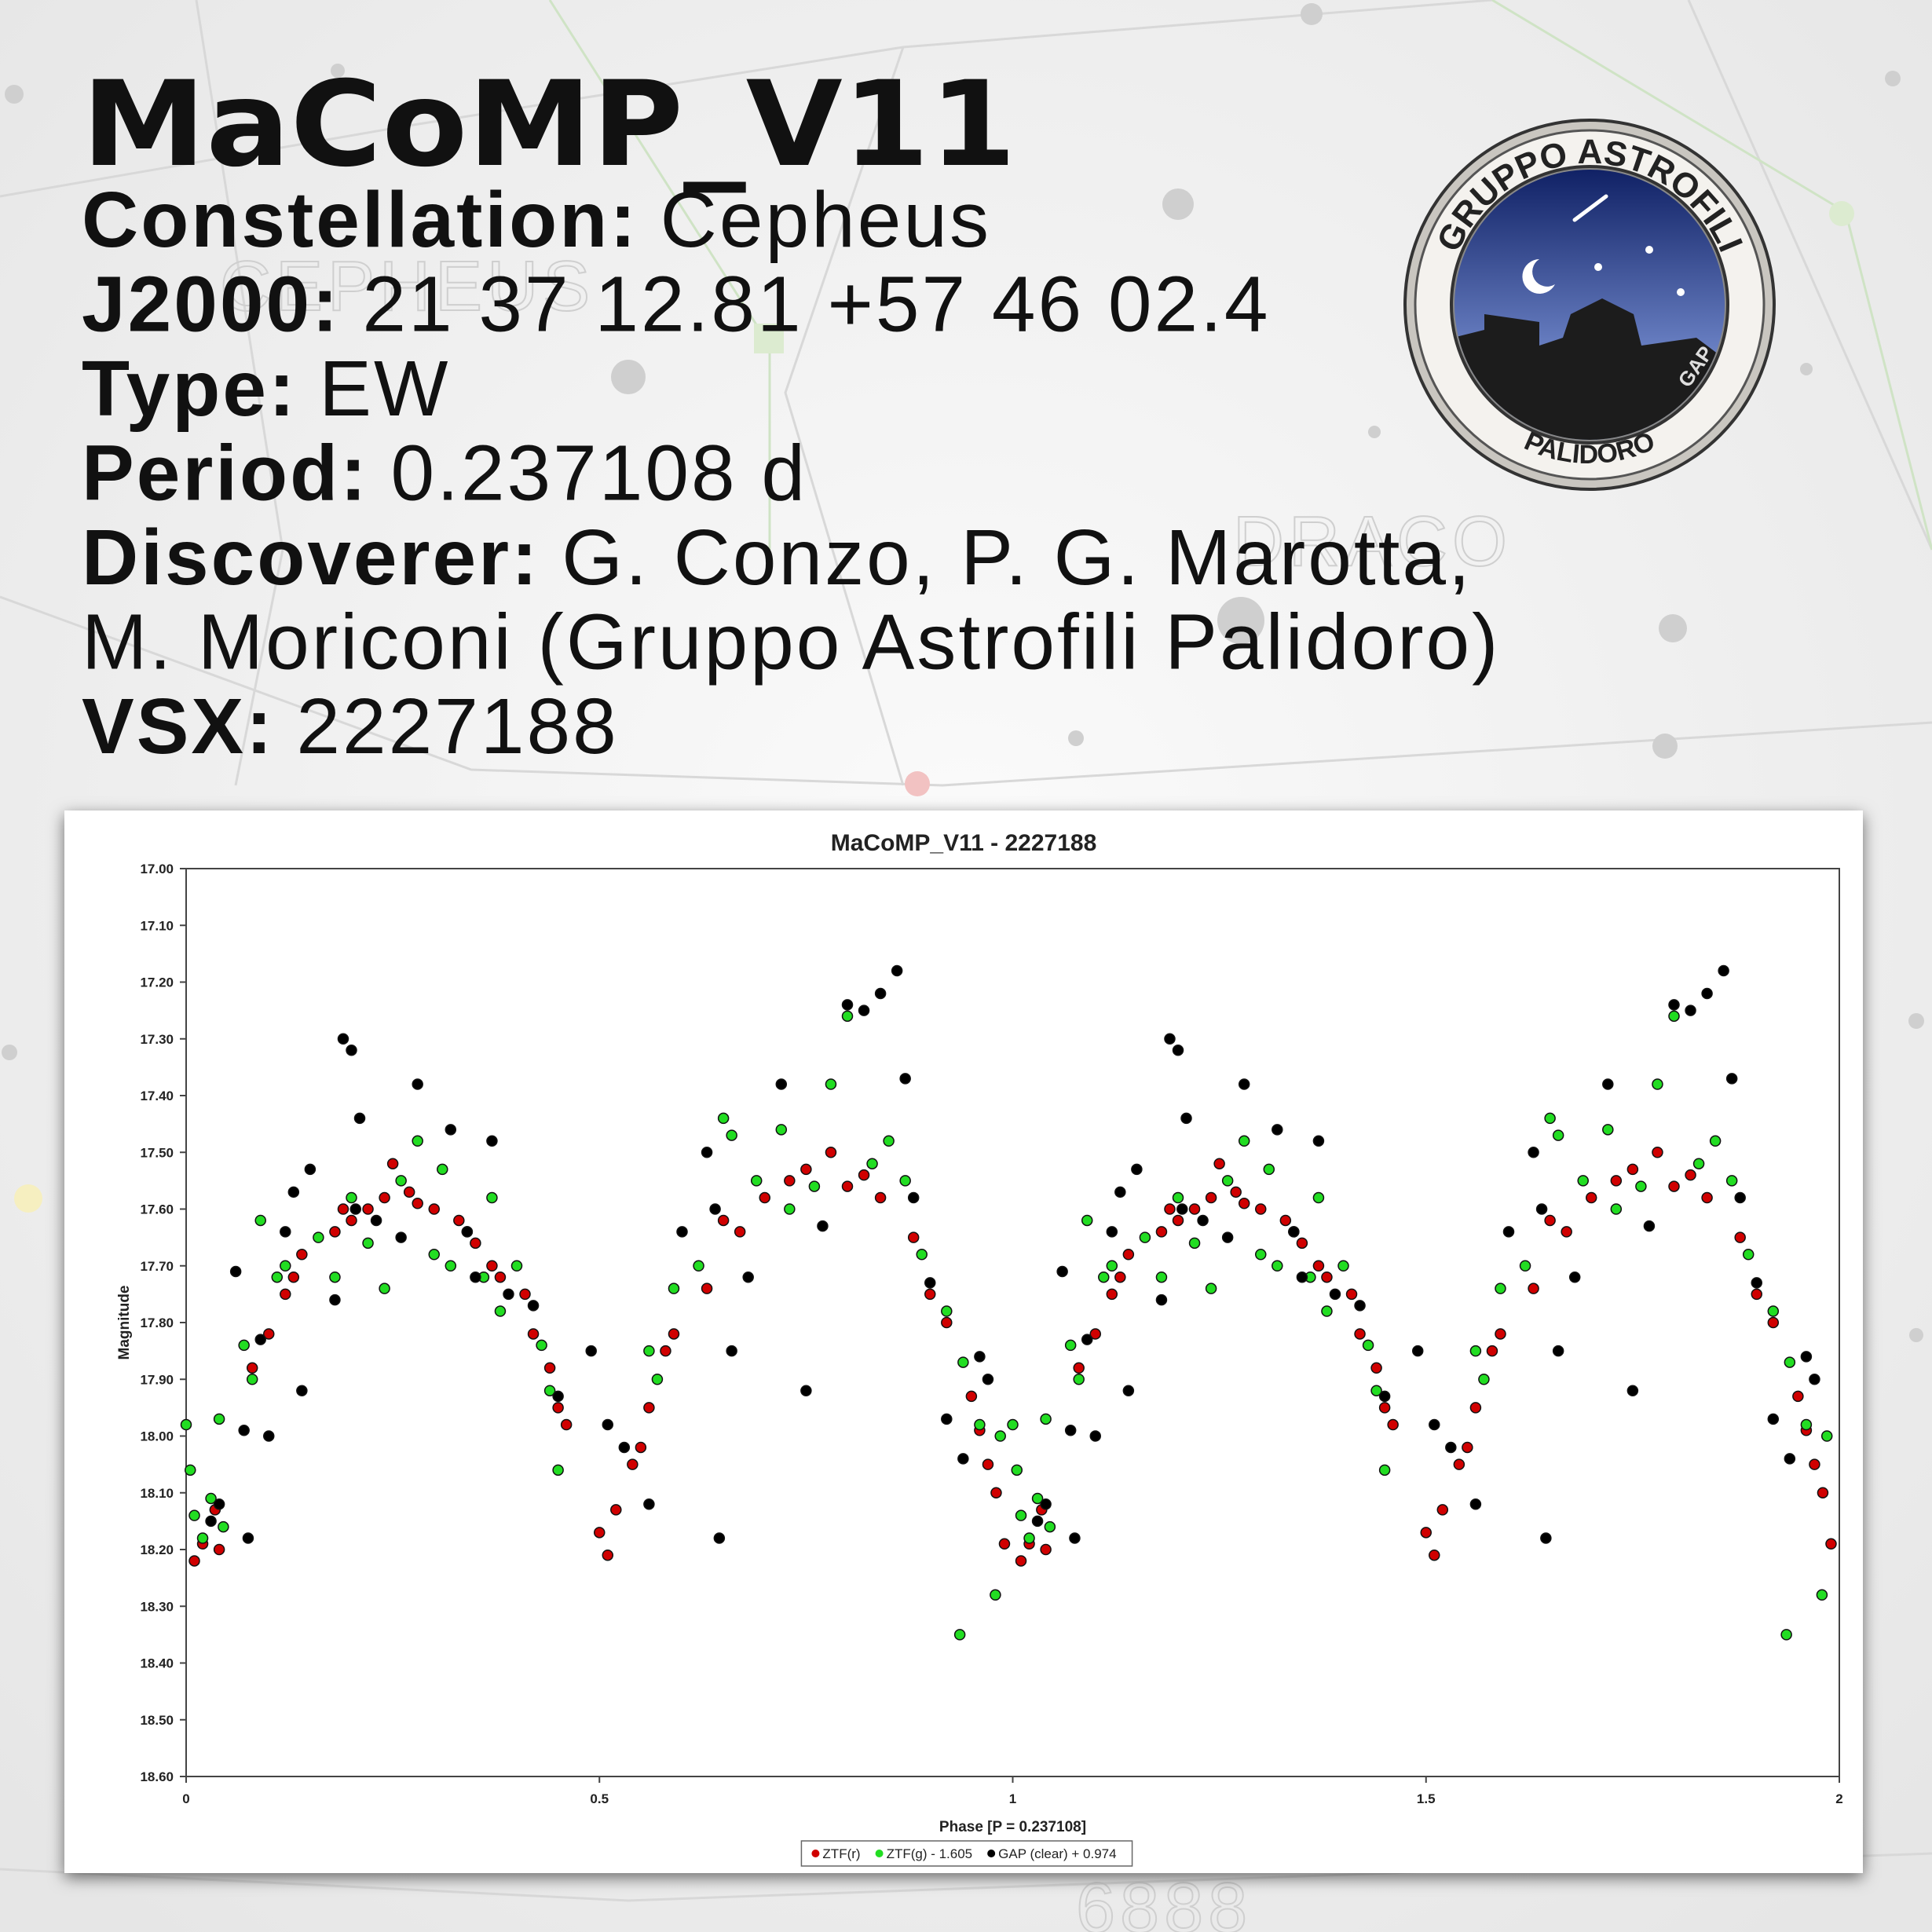 The height and width of the screenshot is (1932, 1932). I want to click on legend-label: GAP (clear) + 0.974, so click(1057, 1853).